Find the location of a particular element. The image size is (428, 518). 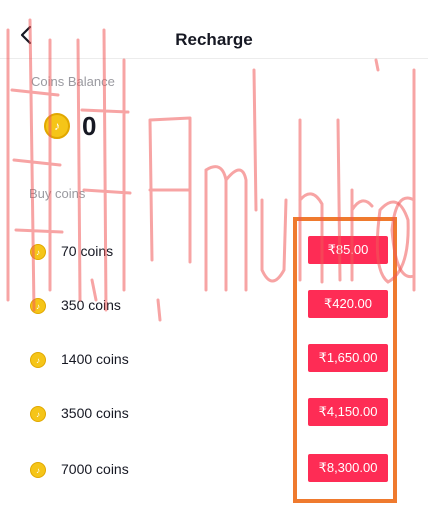

price-button: ₹85.00 is located at coordinates (348, 250).